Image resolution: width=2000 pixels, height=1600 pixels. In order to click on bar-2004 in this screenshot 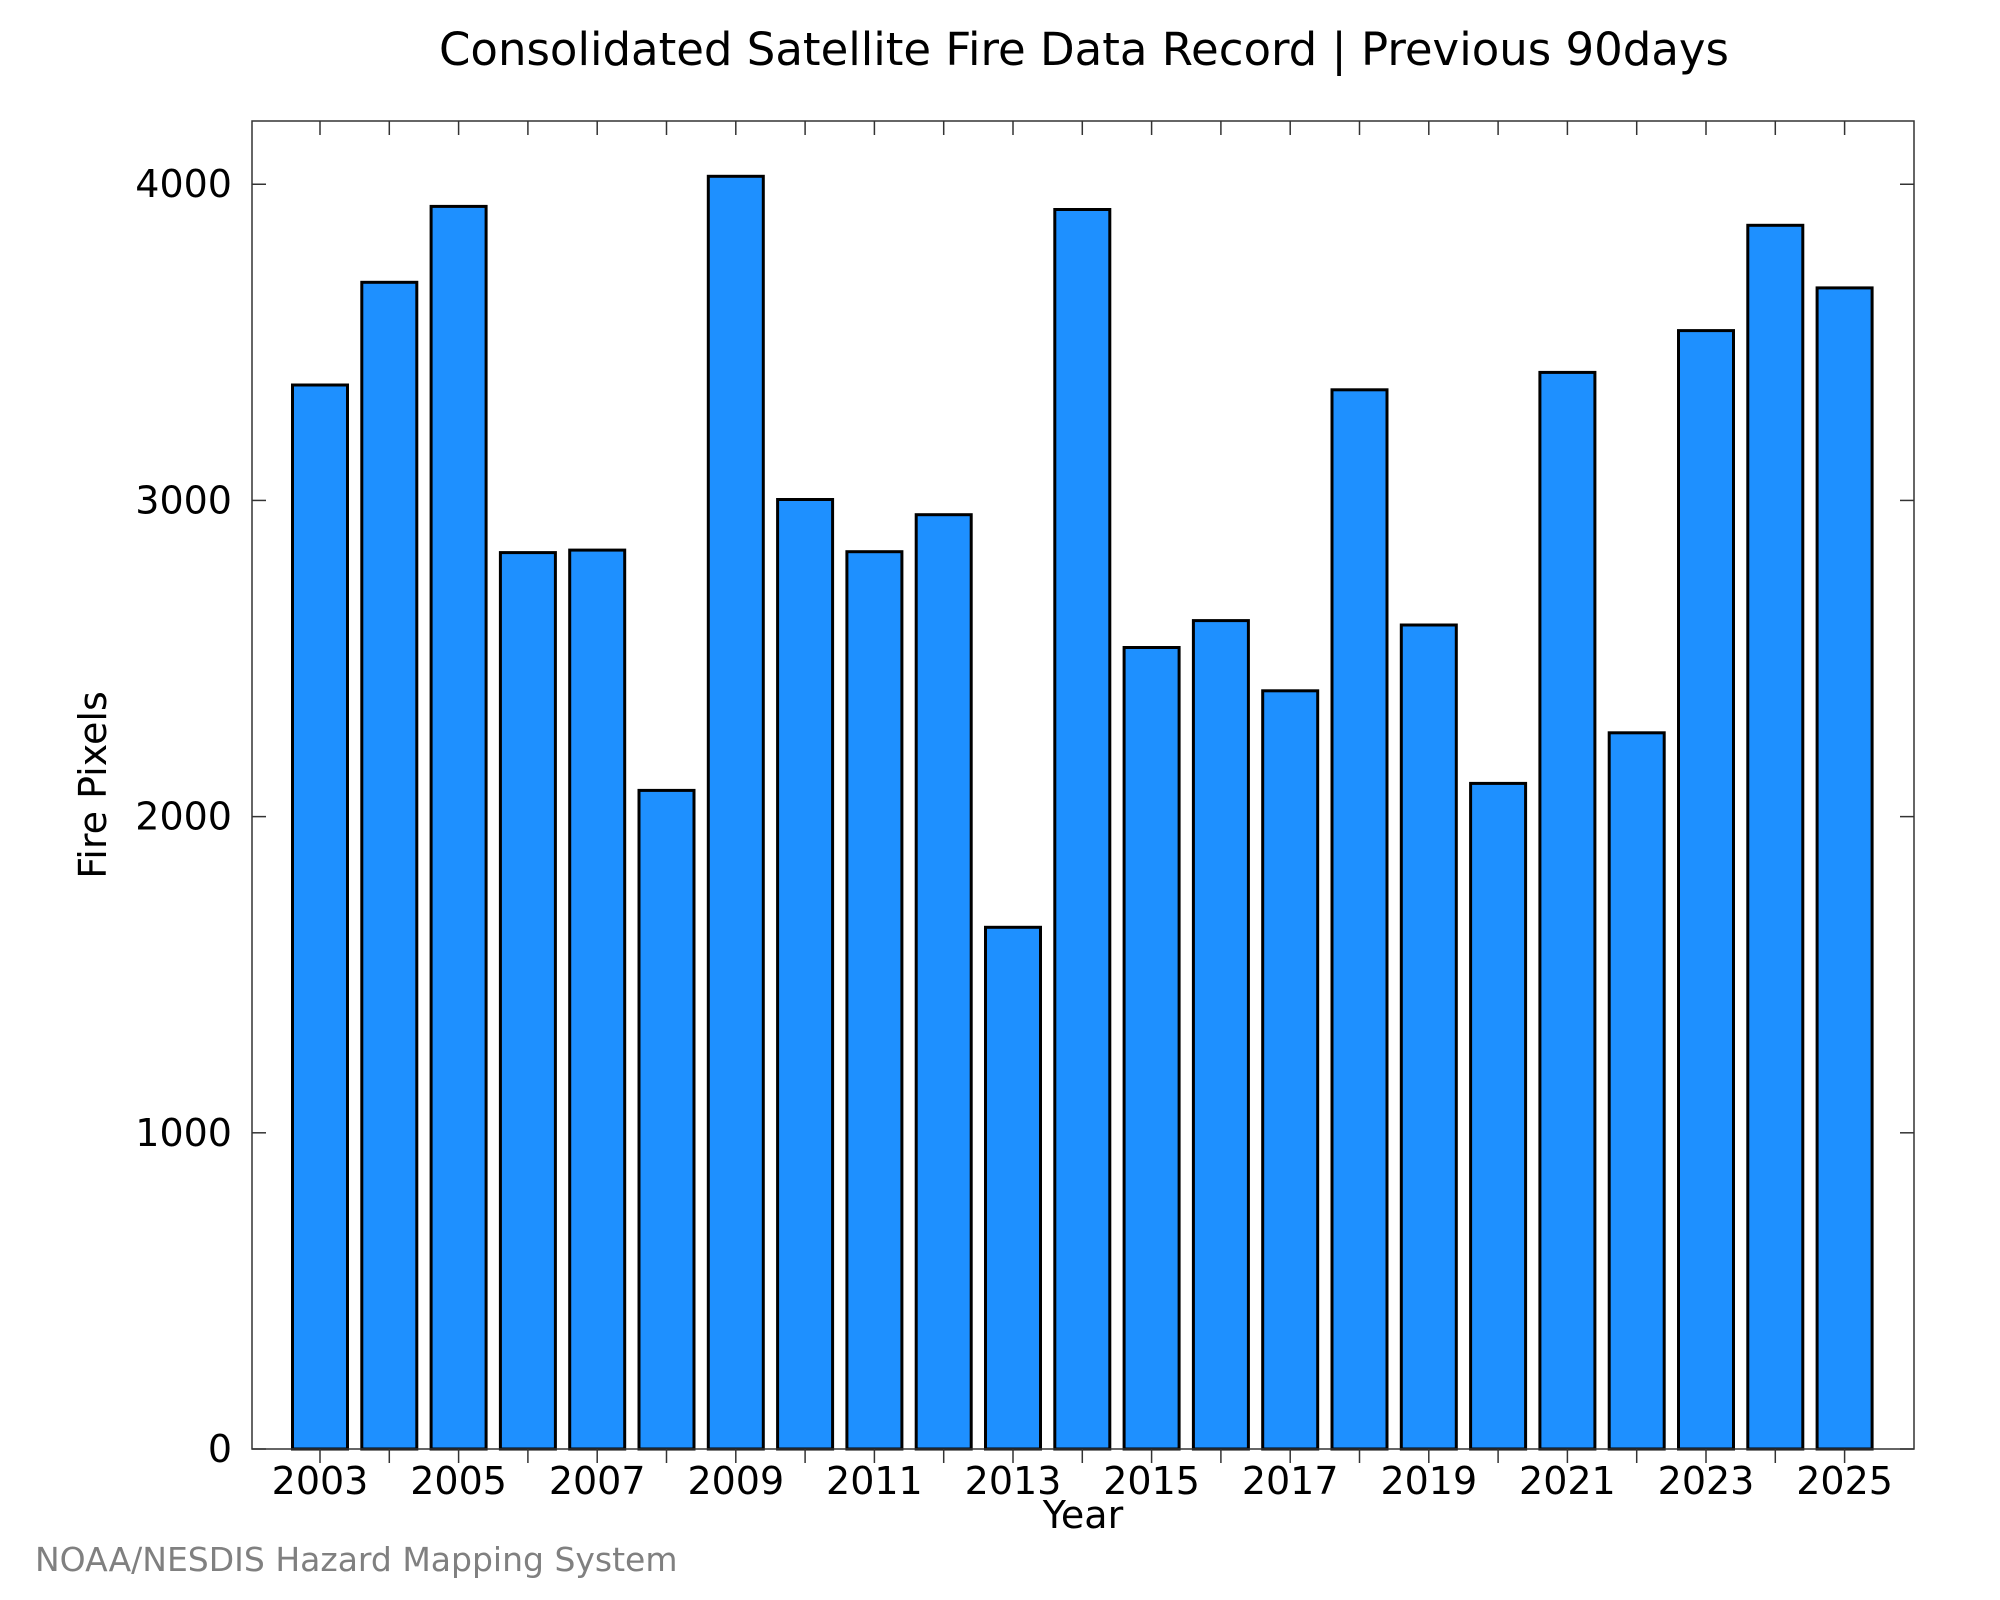, I will do `click(389, 865)`.